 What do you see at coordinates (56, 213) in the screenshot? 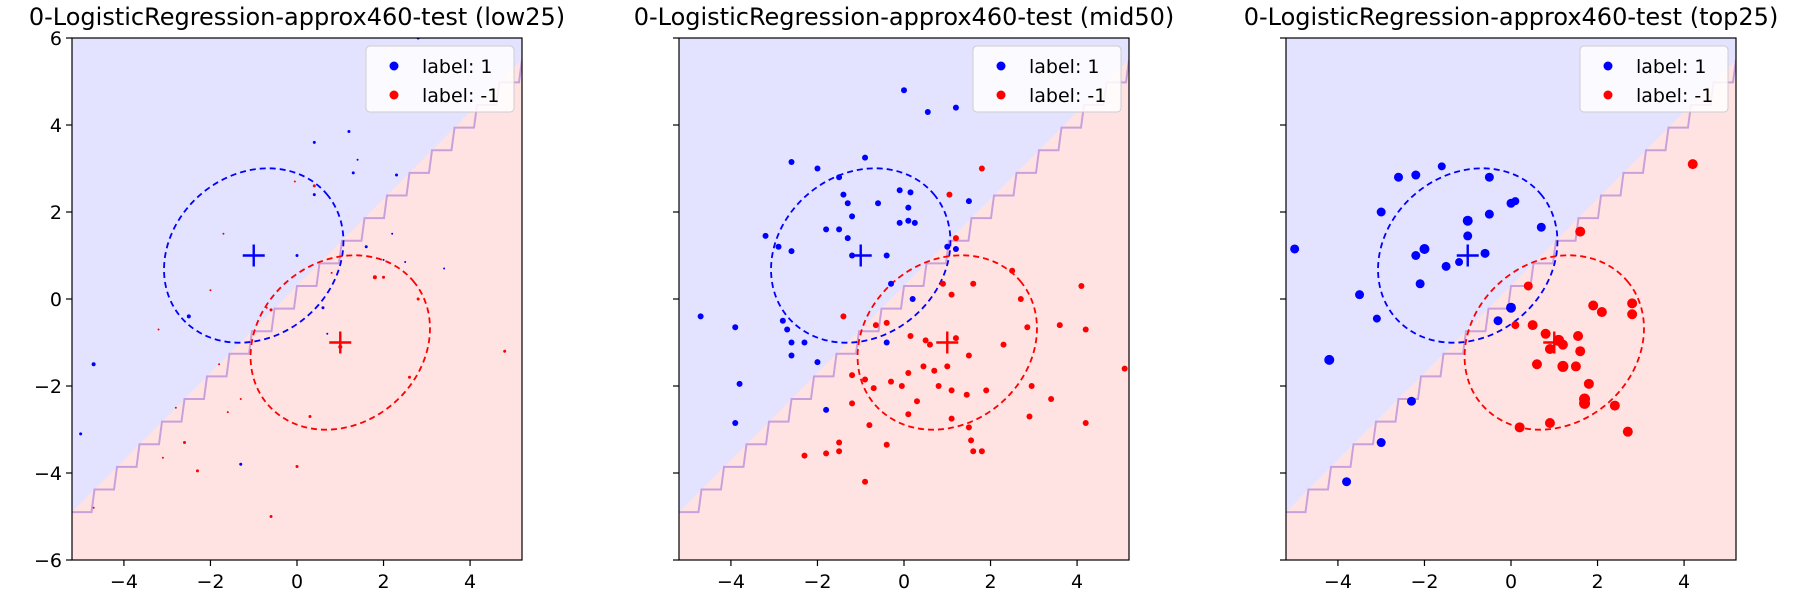
I see `y-tick-label: 2` at bounding box center [56, 213].